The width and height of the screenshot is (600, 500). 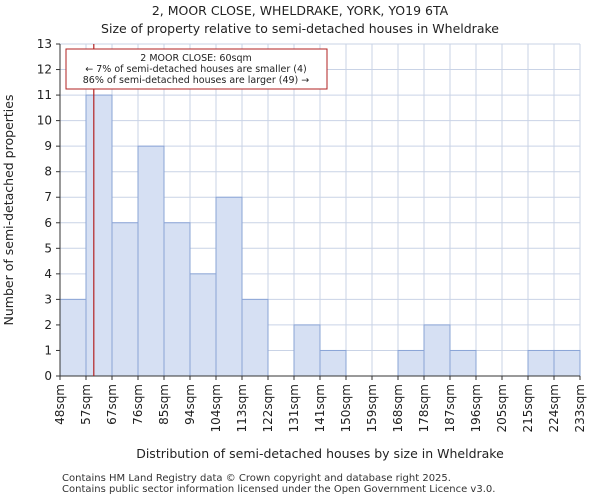 I want to click on y-tick-label: 4, so click(x=48, y=274).